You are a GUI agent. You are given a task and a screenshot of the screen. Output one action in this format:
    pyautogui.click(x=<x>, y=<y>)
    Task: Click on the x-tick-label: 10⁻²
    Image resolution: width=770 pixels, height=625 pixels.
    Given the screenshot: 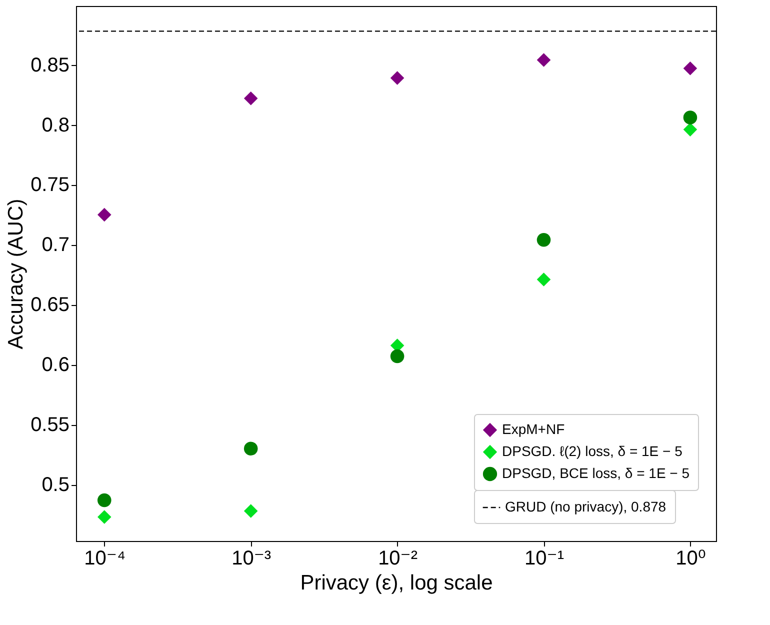 What is the action you would take?
    pyautogui.click(x=398, y=559)
    